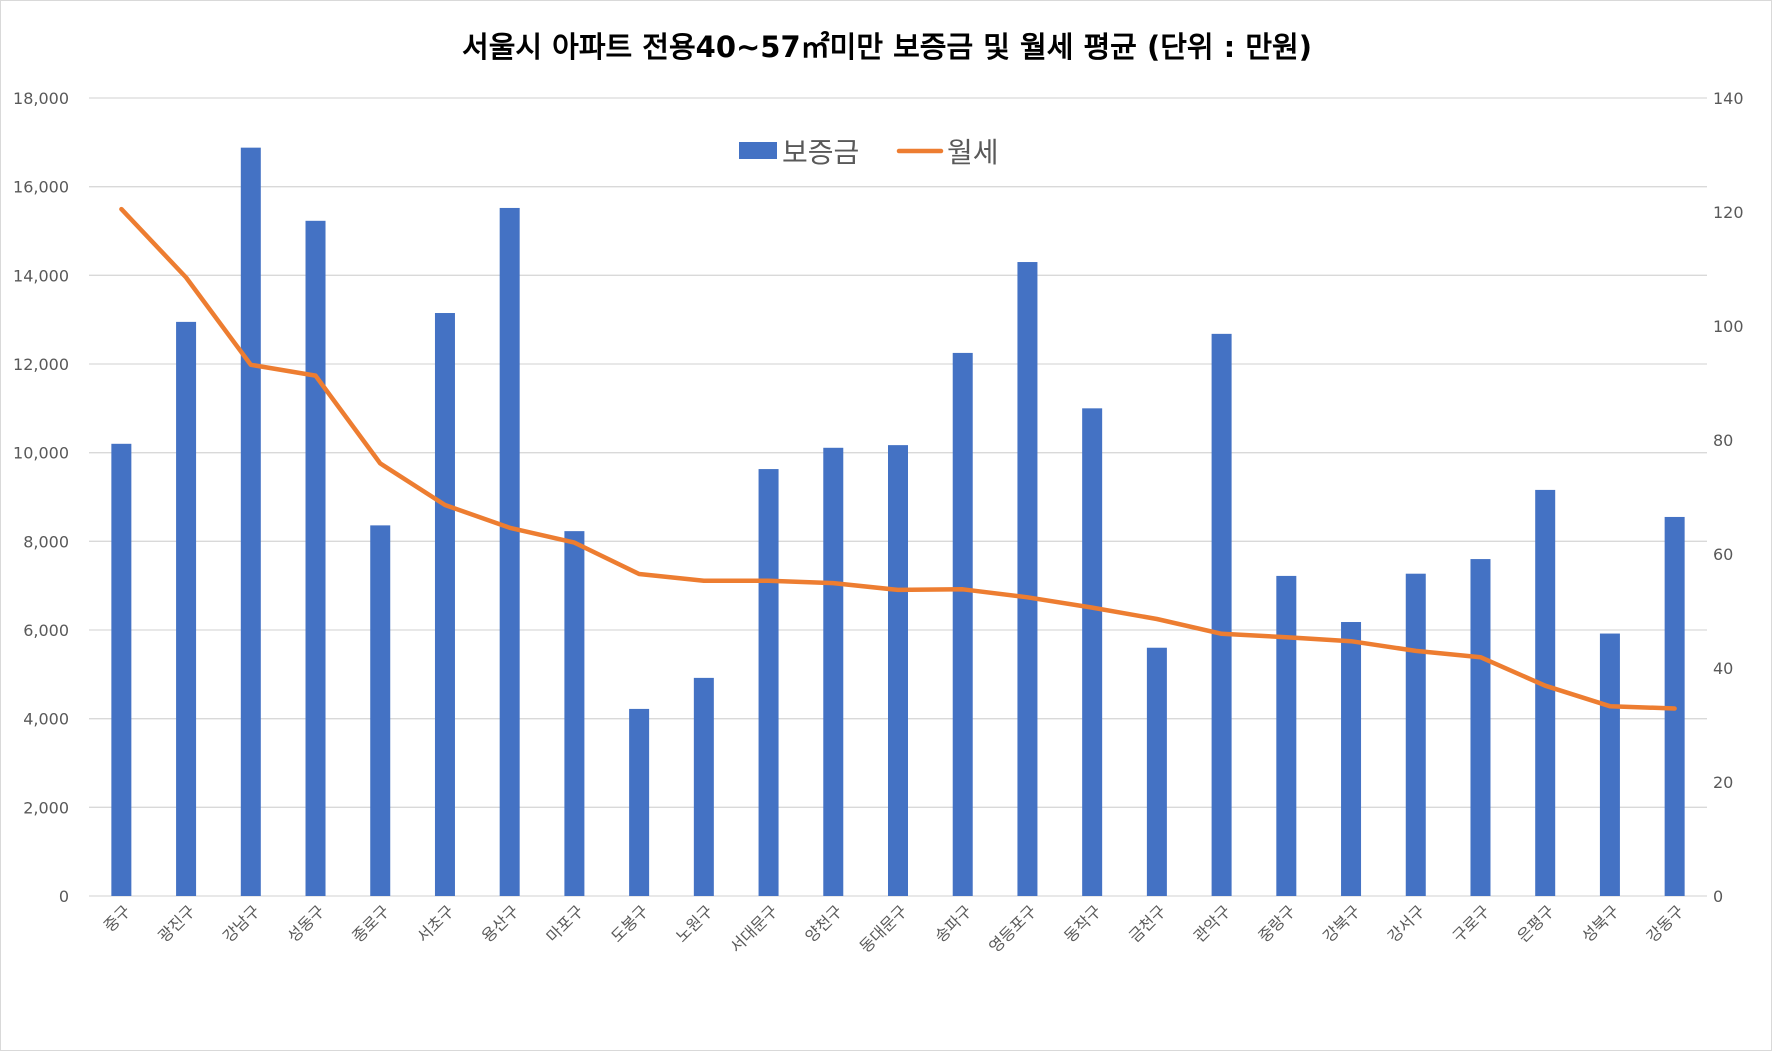 The width and height of the screenshot is (1772, 1052). I want to click on category-label: 동대문구, so click(883, 928).